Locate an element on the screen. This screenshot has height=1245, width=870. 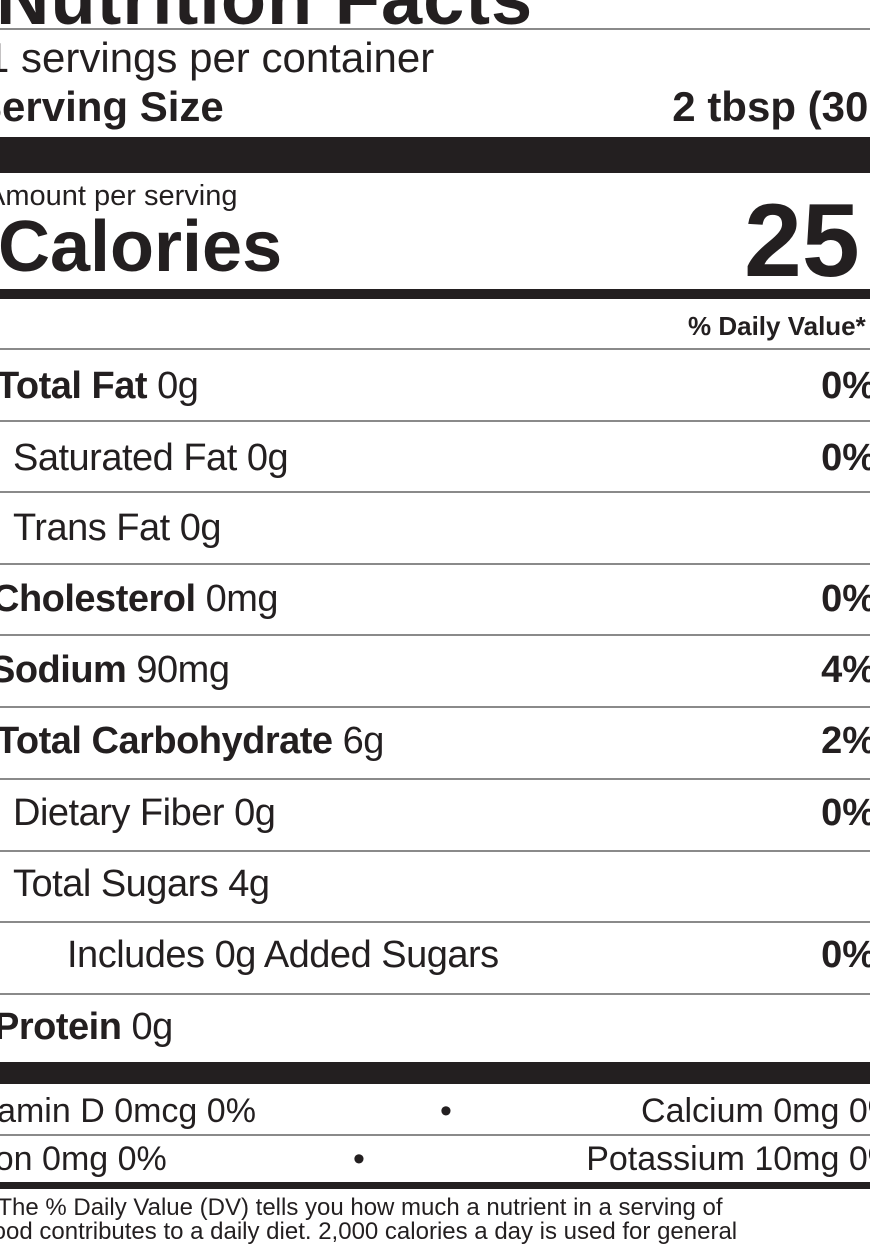
nutrient-name: Trans Fat is located at coordinates (91, 528).